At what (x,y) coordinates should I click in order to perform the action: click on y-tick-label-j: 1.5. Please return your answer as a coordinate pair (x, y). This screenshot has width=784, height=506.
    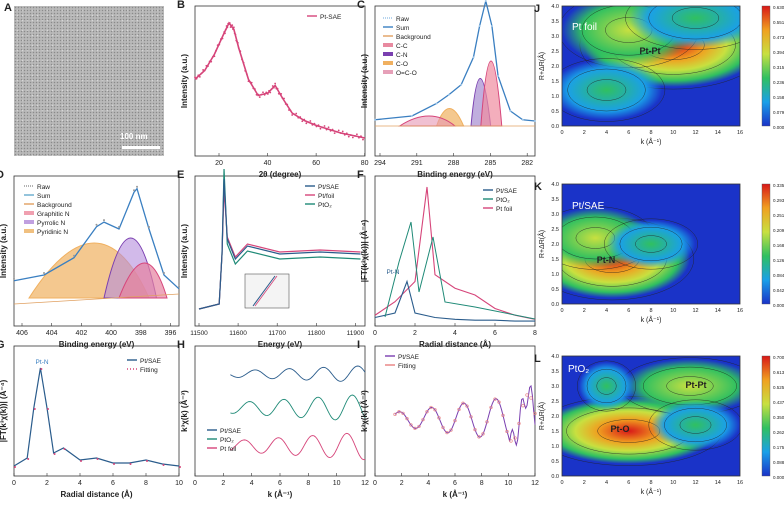
    Looking at the image, I should click on (555, 82).